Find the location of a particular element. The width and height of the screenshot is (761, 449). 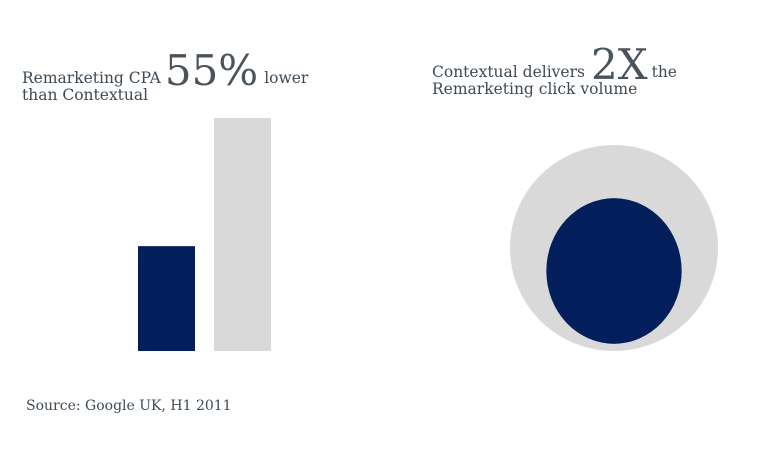

left-headline-line2: than Contextual is located at coordinates (85, 95).